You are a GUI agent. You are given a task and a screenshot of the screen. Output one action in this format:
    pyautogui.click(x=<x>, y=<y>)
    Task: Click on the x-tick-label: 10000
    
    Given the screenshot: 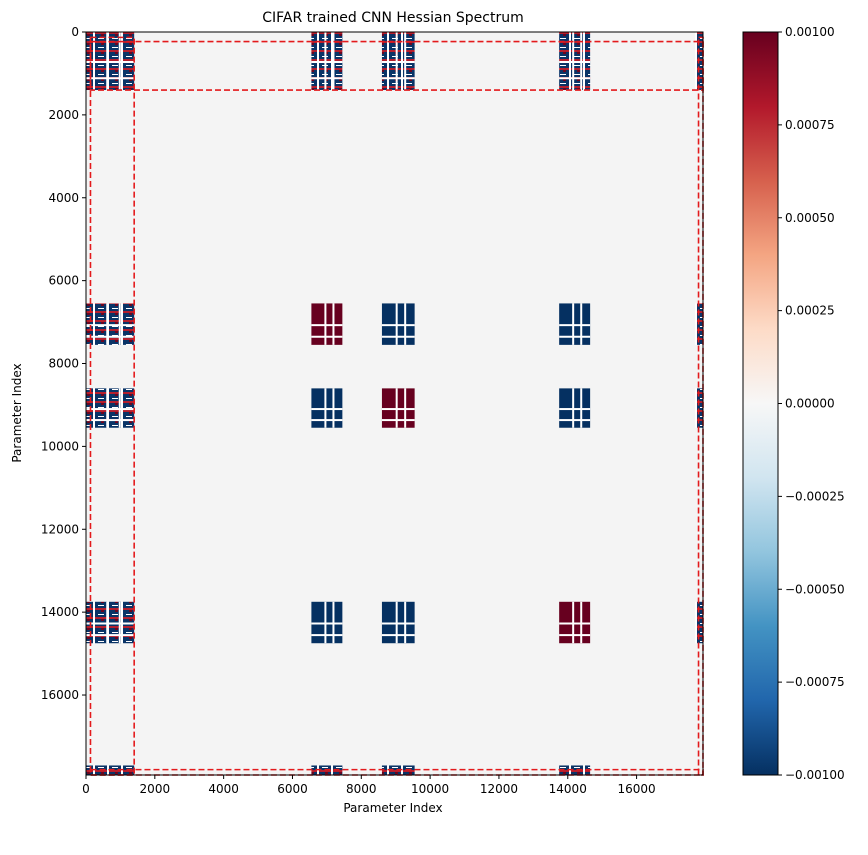 What is the action you would take?
    pyautogui.click(x=430, y=789)
    